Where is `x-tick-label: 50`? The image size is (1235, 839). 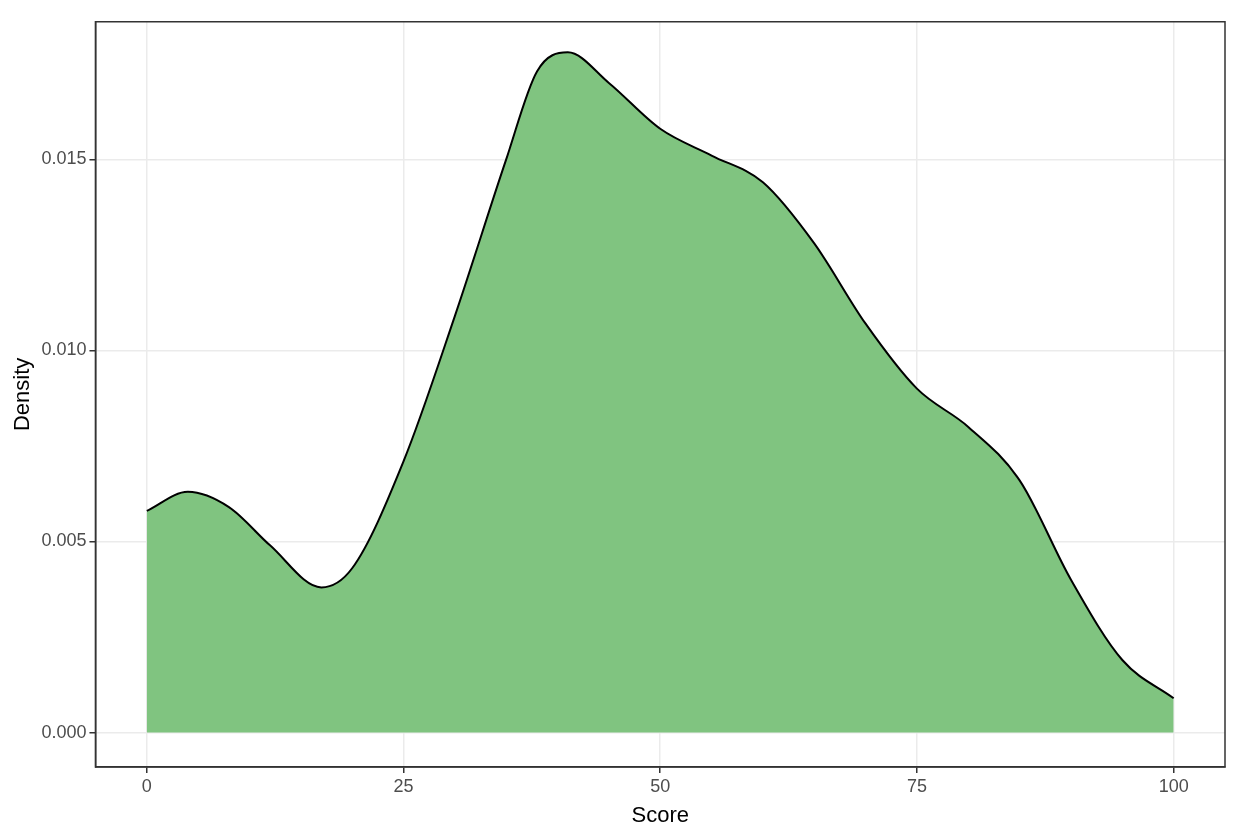 x-tick-label: 50 is located at coordinates (660, 785).